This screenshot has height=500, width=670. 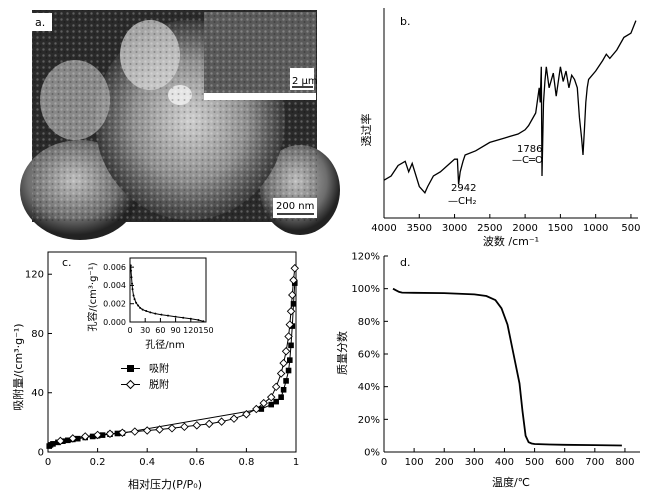 I want to click on panel-c-legend: 吸附 脱附, so click(x=145, y=376).